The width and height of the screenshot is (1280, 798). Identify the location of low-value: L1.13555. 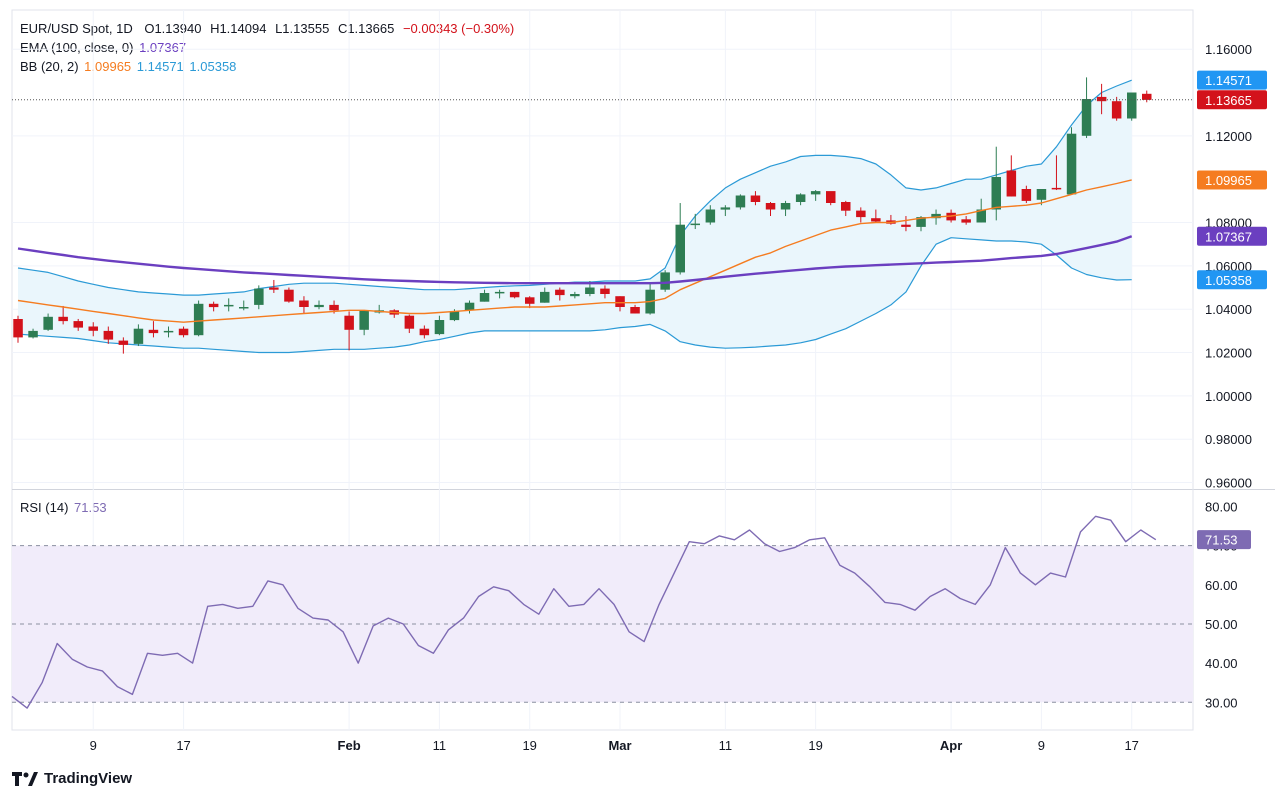
(302, 28).